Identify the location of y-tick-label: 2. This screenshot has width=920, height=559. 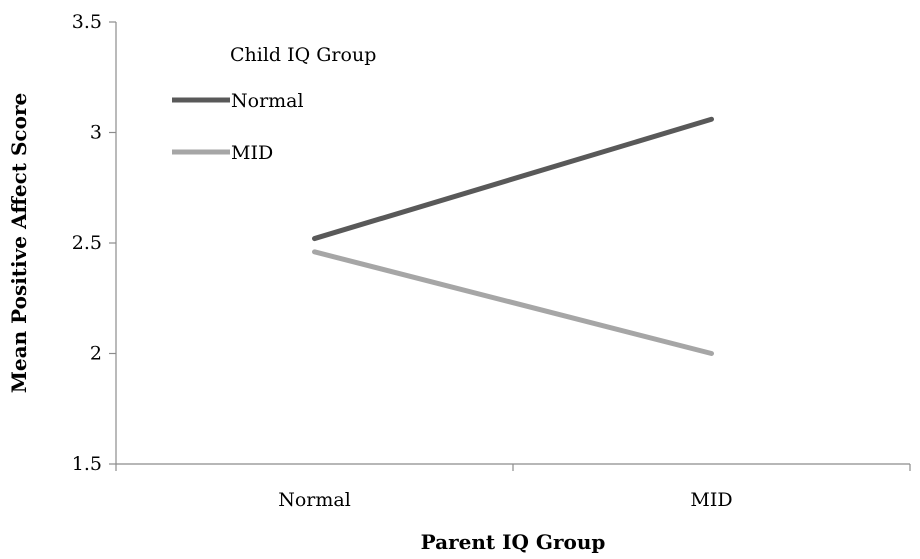
(96, 354).